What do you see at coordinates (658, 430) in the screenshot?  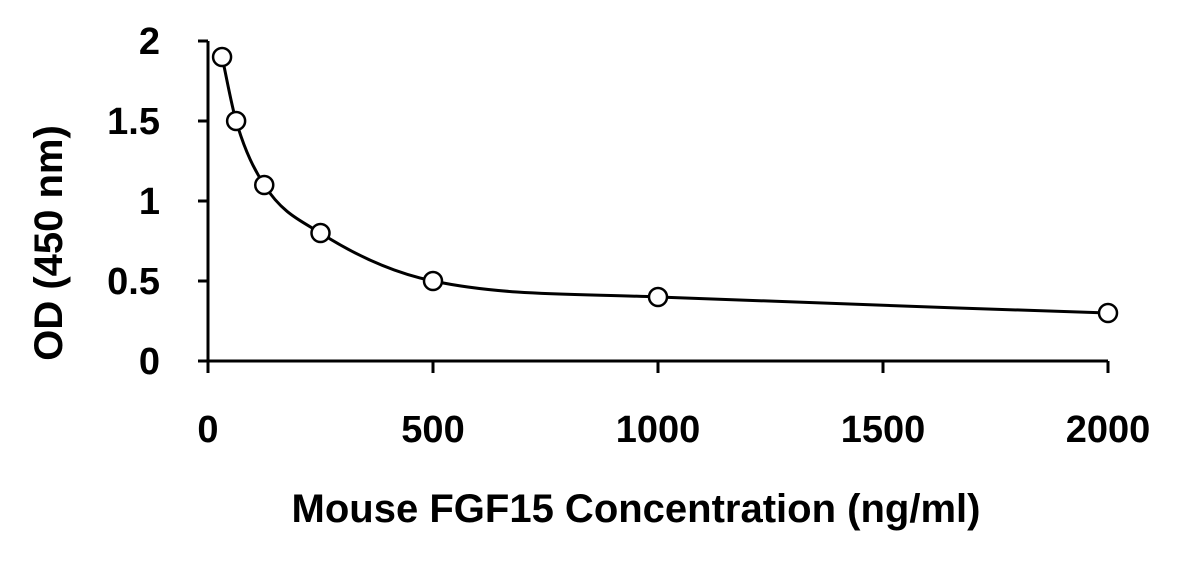 I see `x-tick-label: 1000` at bounding box center [658, 430].